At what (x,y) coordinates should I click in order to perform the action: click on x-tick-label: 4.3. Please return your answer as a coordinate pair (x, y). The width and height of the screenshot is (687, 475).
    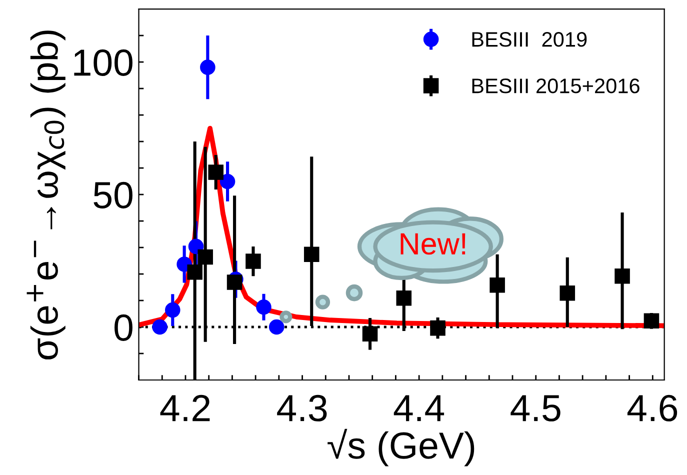
    Looking at the image, I should click on (302, 408).